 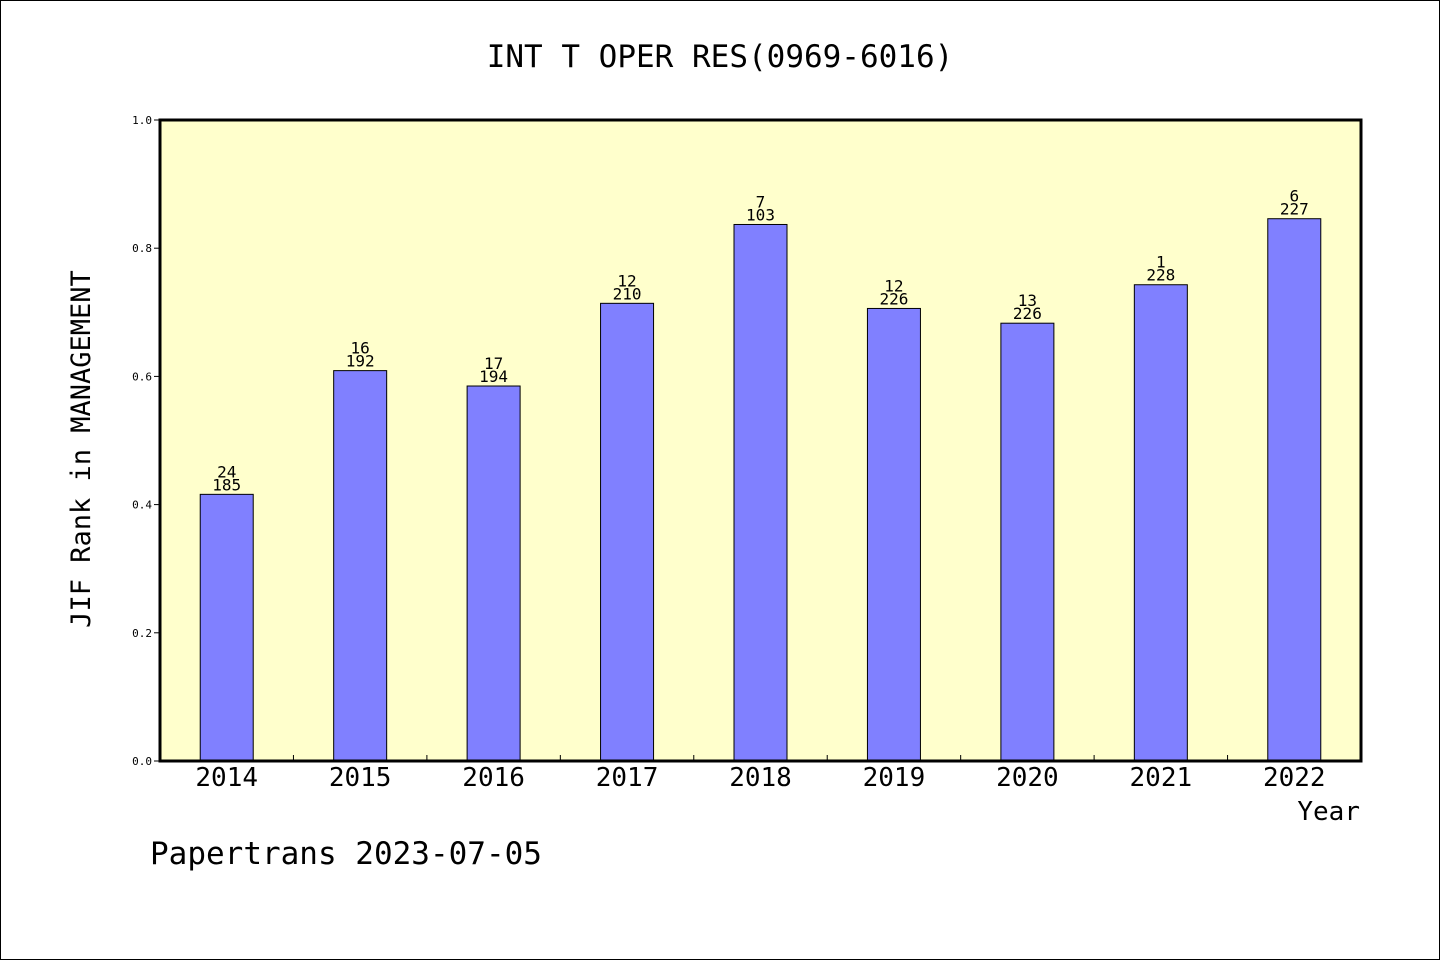 I want to click on bar-2014, so click(x=226, y=627).